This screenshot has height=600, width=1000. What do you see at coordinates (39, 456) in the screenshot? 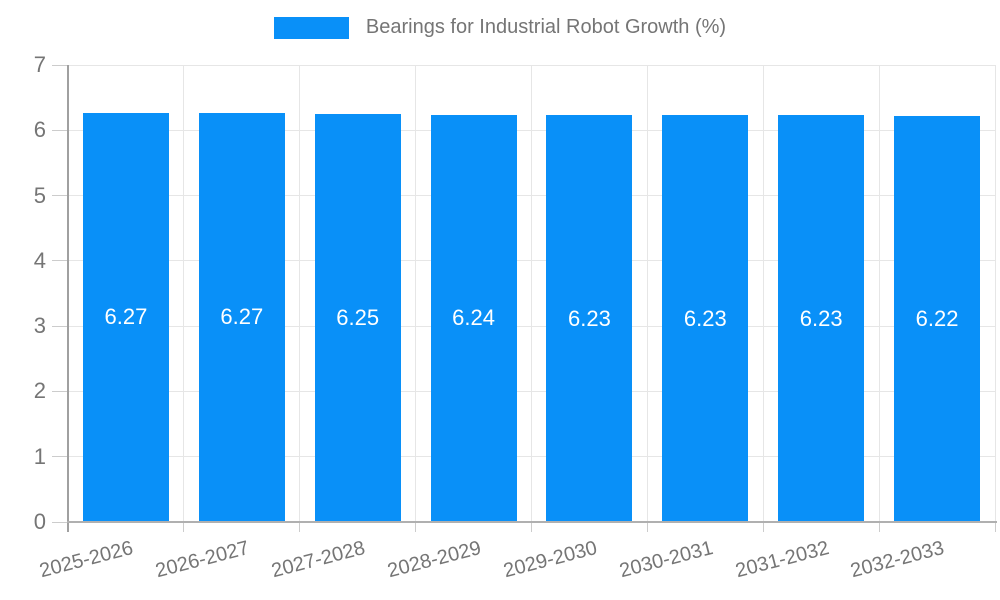
I see `y-tick-label: 1` at bounding box center [39, 456].